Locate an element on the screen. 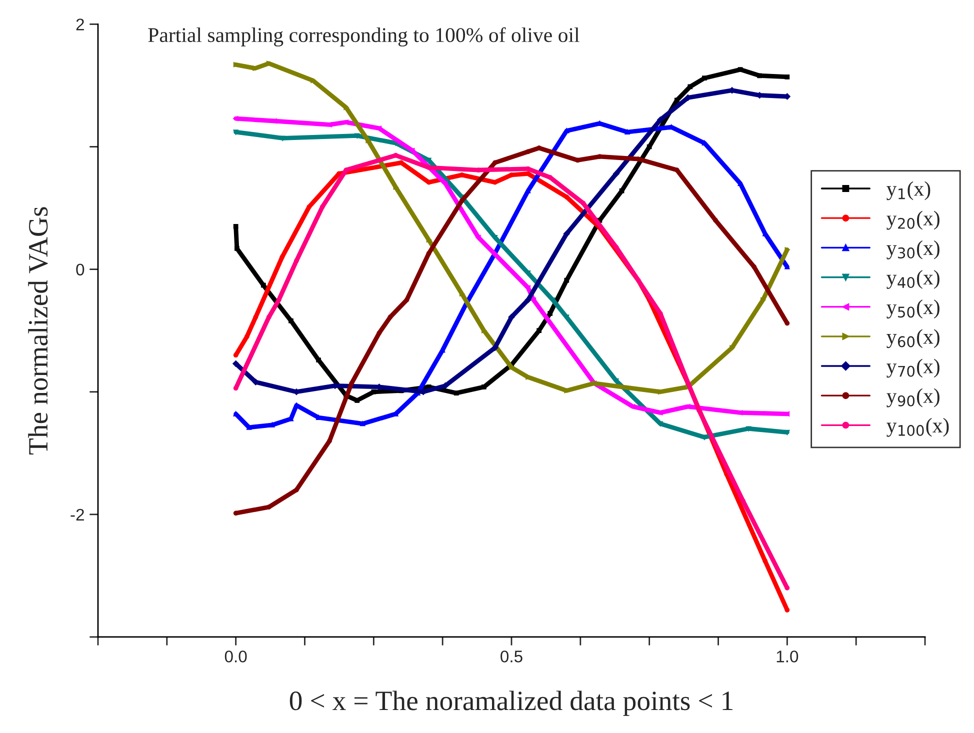 The height and width of the screenshot is (733, 974). legend-label: y$_{20}$(x) is located at coordinates (913, 220).